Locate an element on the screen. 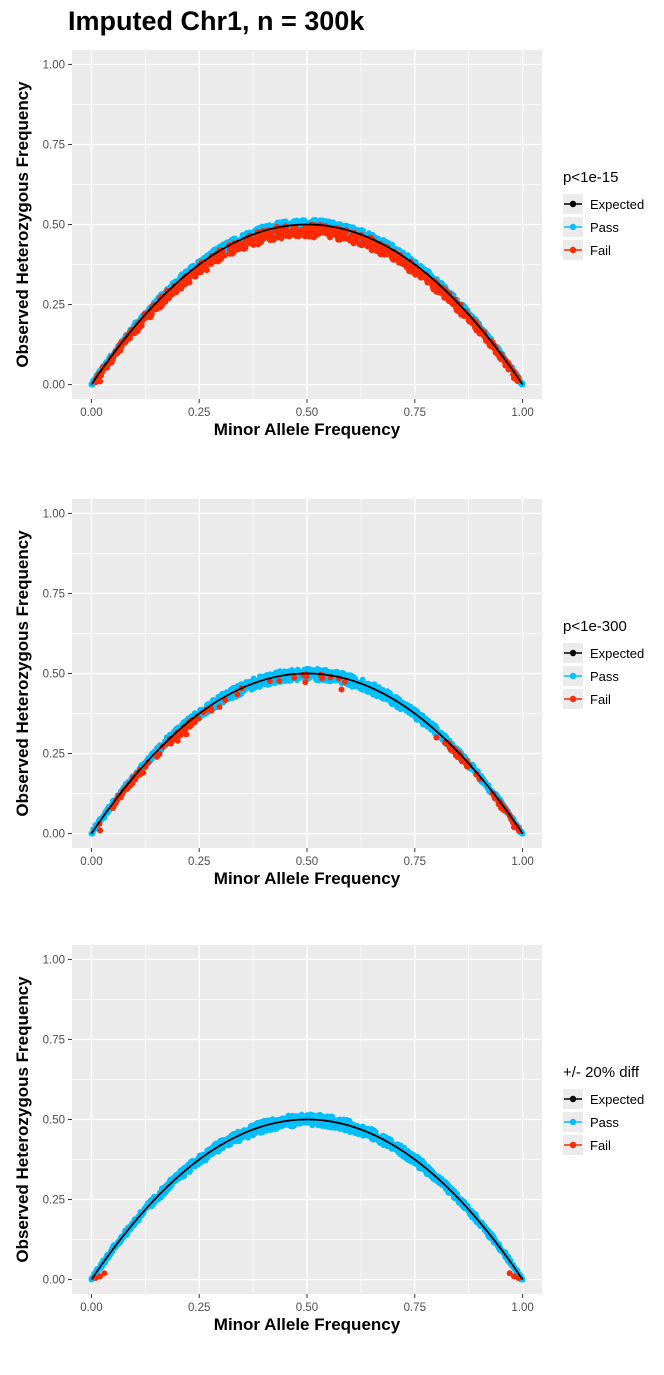  chart-title: Imputed Chr1, n = 300k is located at coordinates (216, 21).